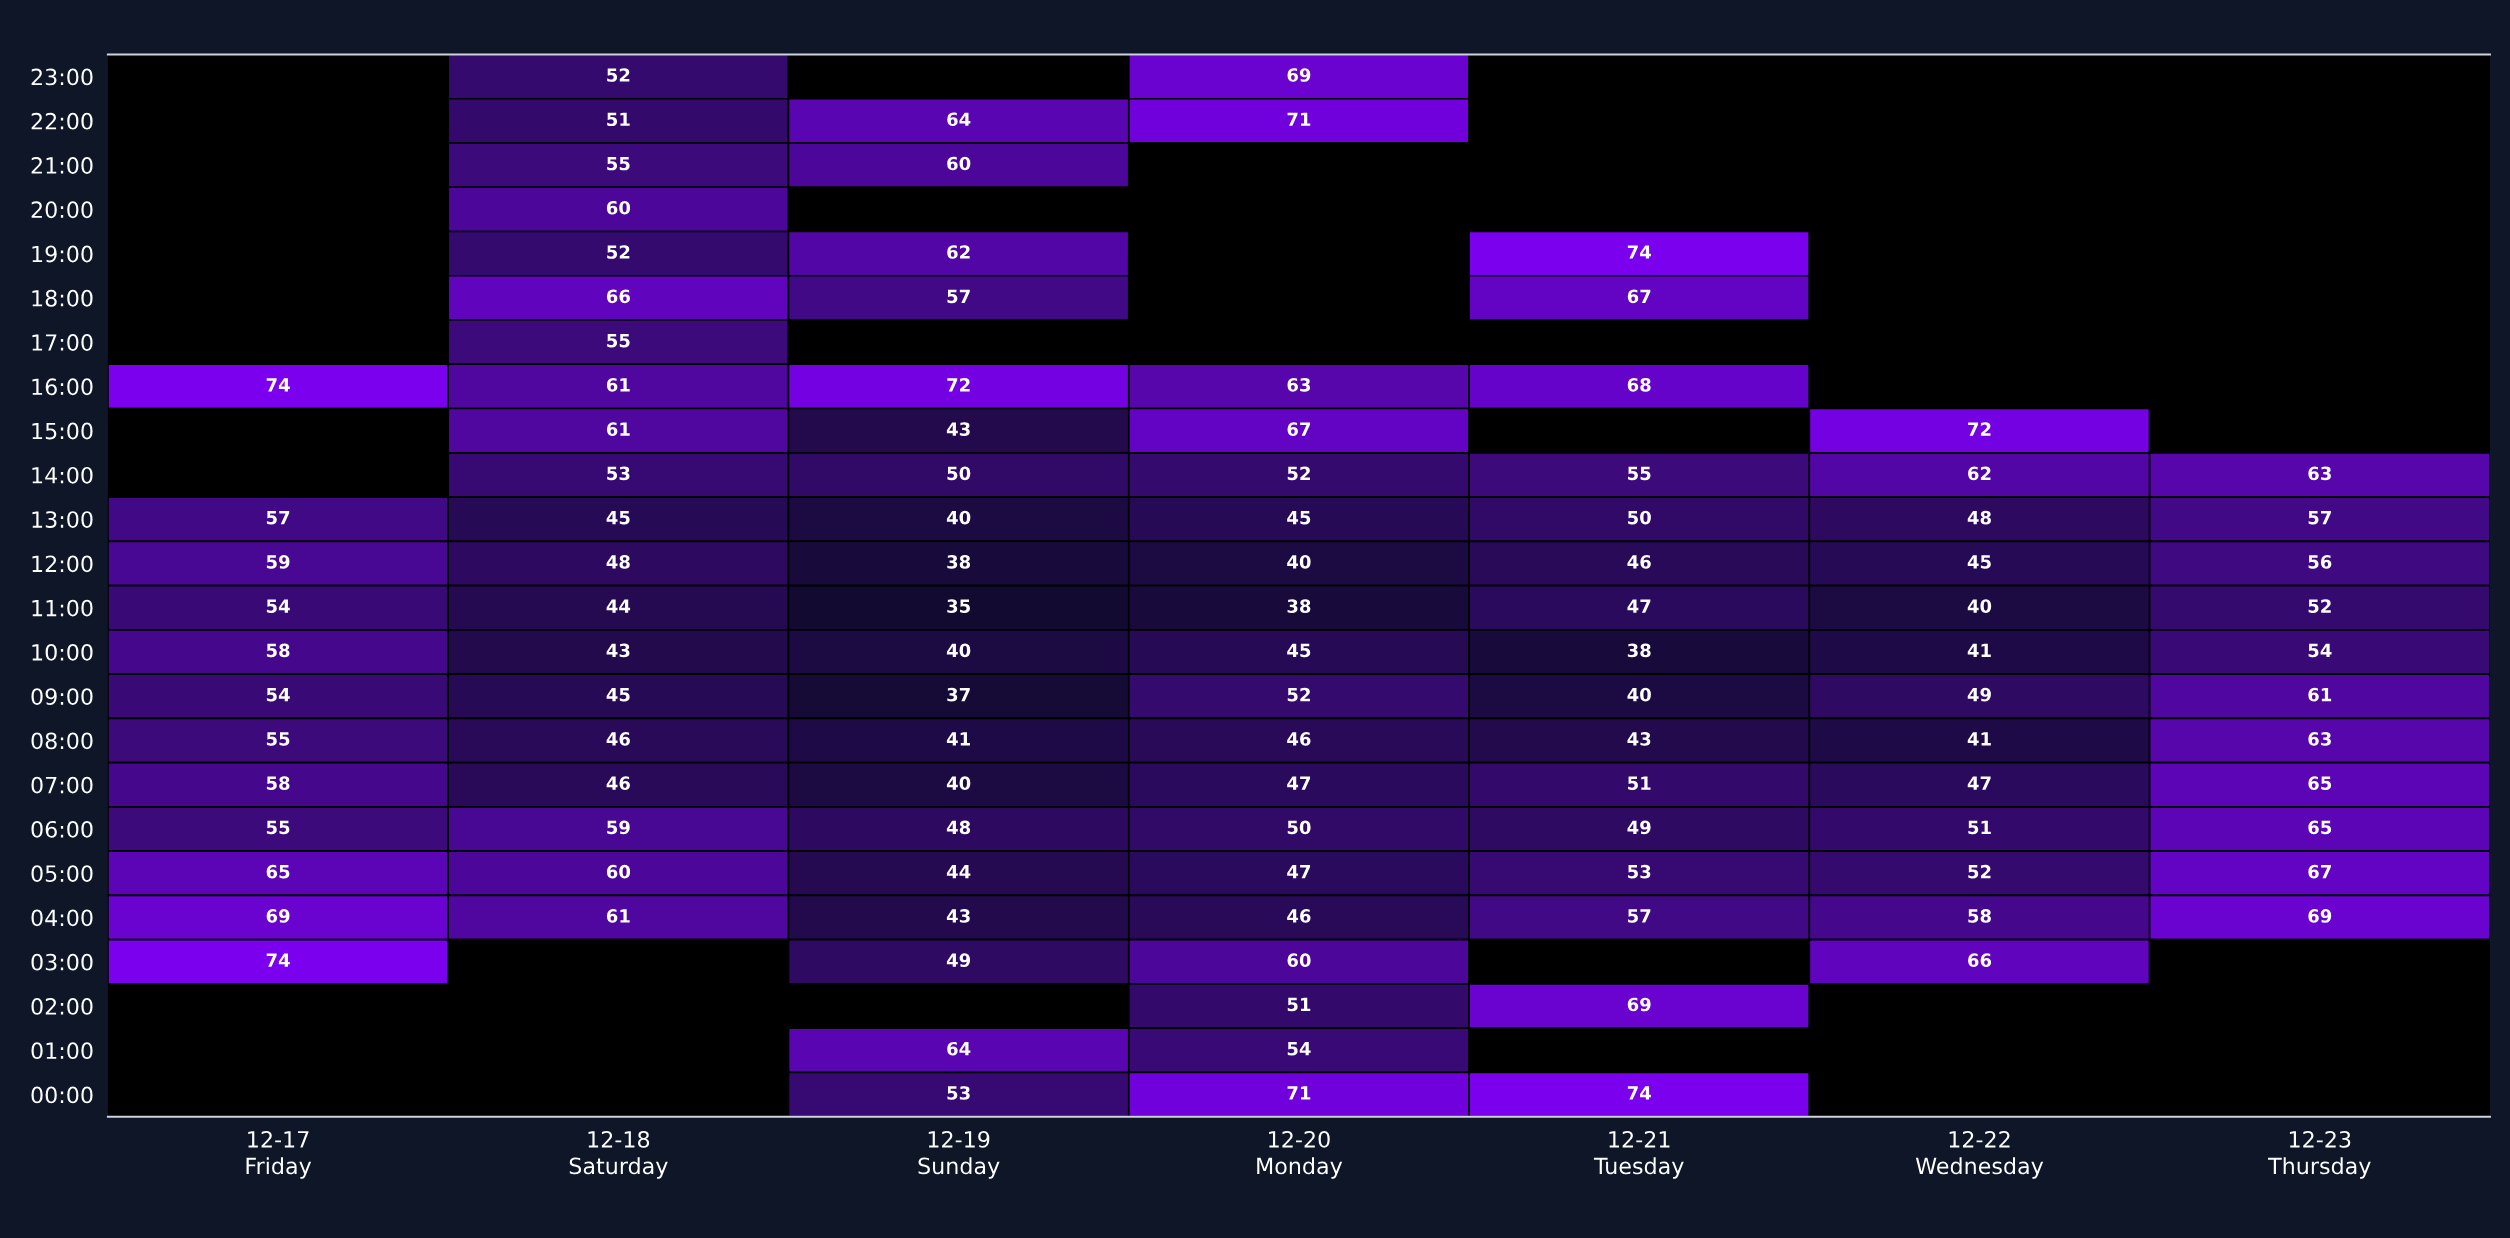 The height and width of the screenshot is (1238, 2510). Describe the element at coordinates (62, 387) in the screenshot. I see `y-tick-label: 16:00` at that location.